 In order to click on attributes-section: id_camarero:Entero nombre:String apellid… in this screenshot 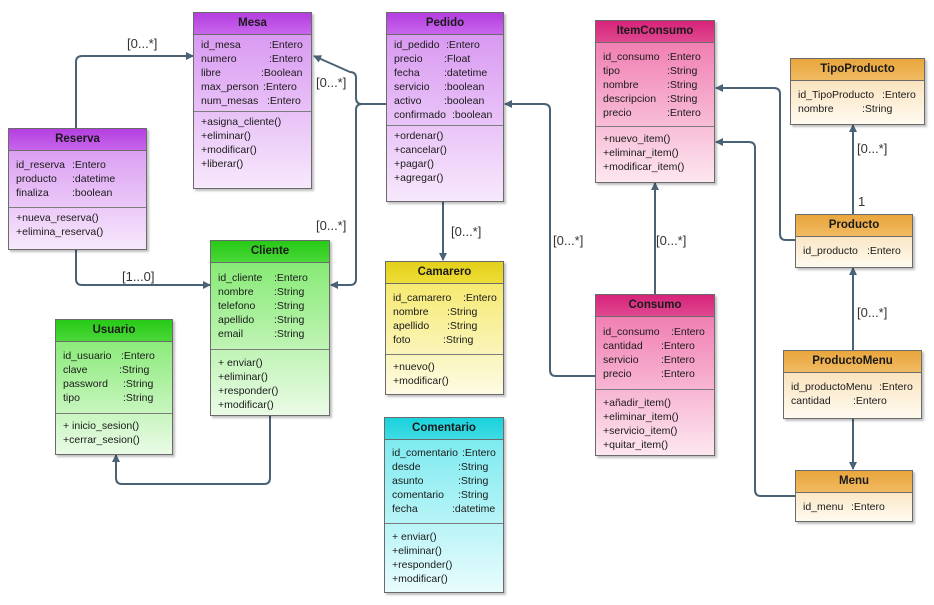, I will do `click(444, 319)`.